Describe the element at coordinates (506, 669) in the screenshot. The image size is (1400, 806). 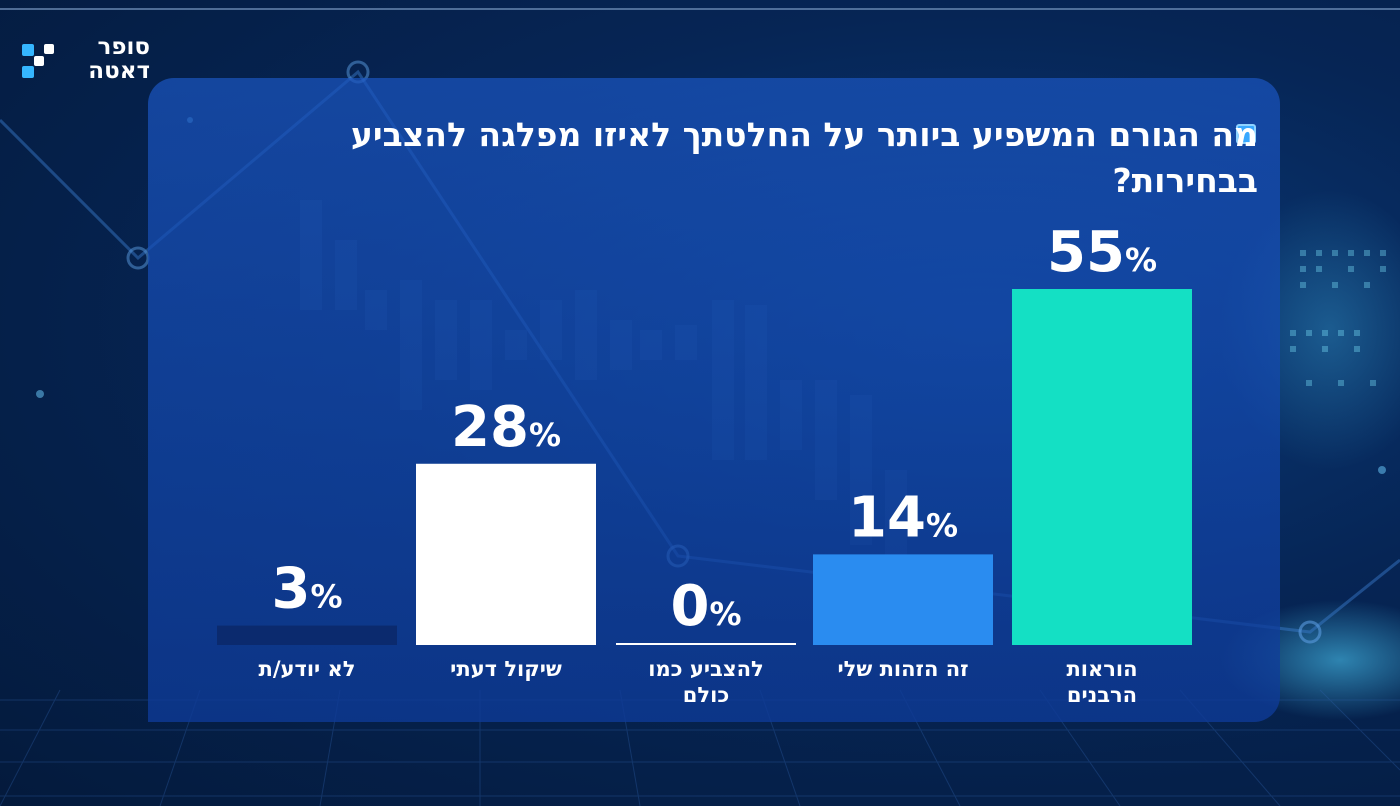
I see `category-label: שיקול דעתי` at that location.